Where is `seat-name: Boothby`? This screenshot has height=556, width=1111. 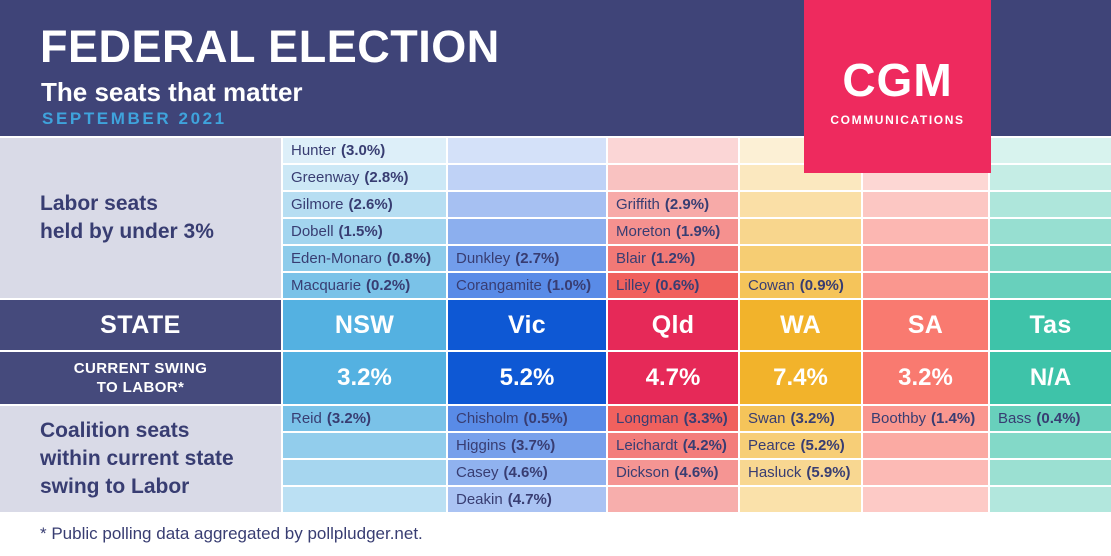
seat-name: Boothby is located at coordinates (899, 418).